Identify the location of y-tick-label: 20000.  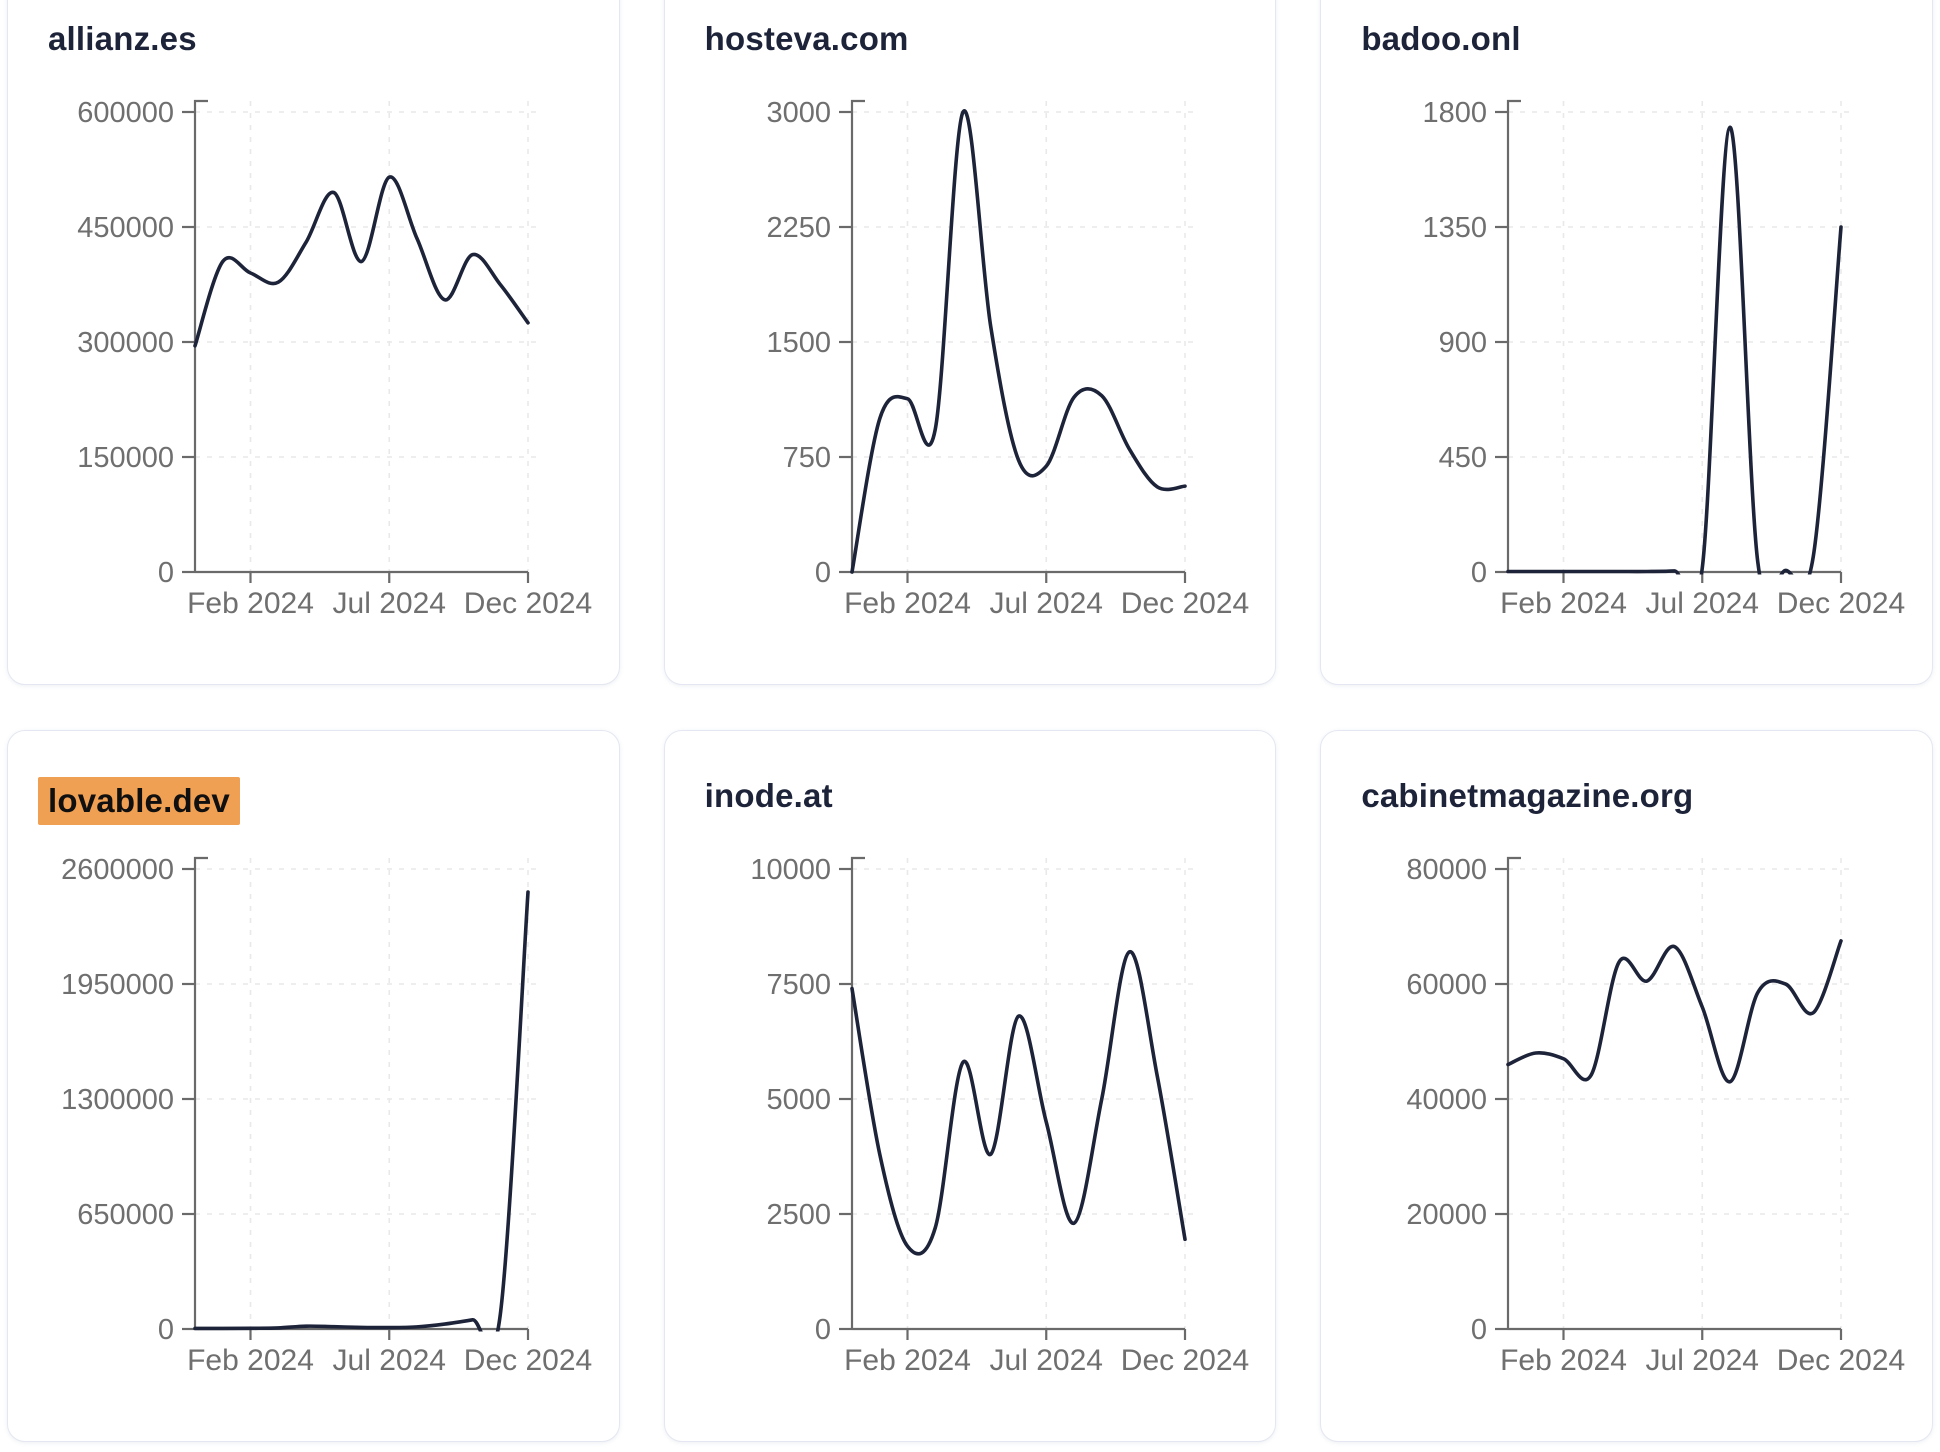
(1447, 1215).